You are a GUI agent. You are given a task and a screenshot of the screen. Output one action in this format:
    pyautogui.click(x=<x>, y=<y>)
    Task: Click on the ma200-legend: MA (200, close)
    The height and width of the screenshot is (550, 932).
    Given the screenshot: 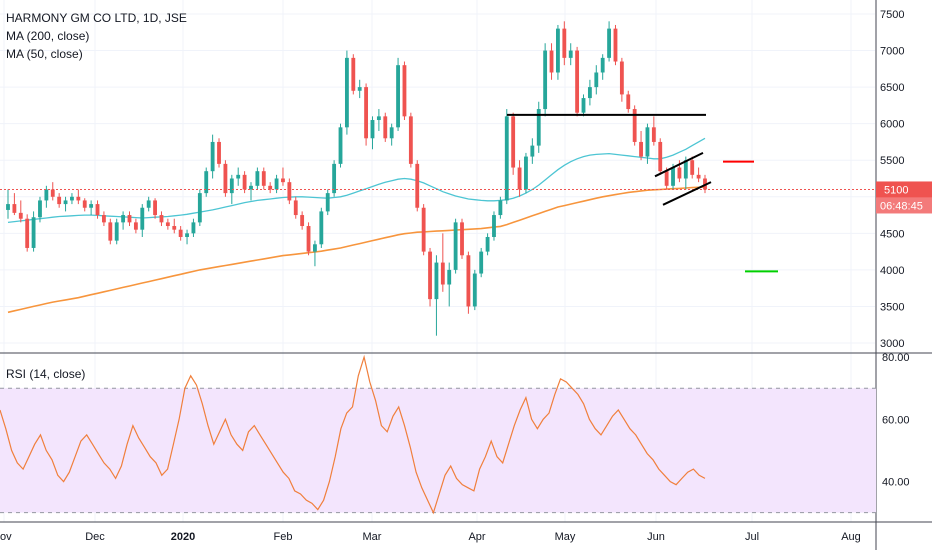 What is the action you would take?
    pyautogui.click(x=48, y=36)
    